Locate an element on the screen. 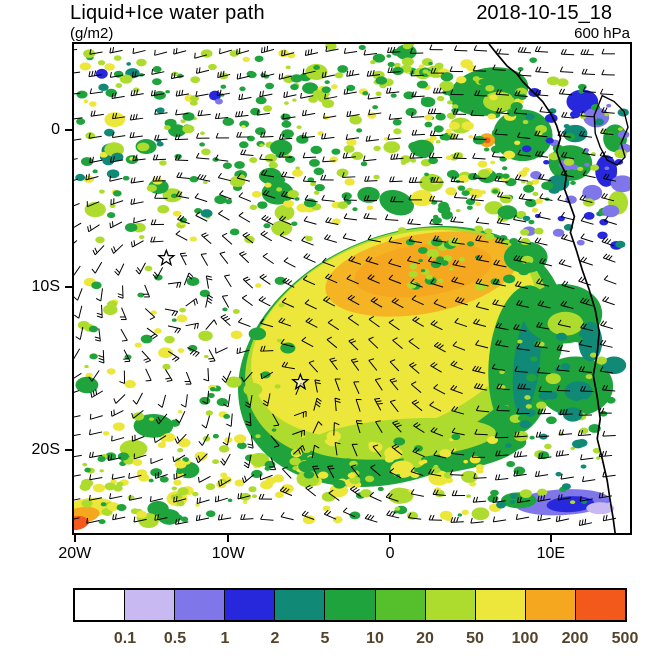 Image resolution: width=650 pixels, height=667 pixels. x-tick-label: 10W is located at coordinates (228, 553).